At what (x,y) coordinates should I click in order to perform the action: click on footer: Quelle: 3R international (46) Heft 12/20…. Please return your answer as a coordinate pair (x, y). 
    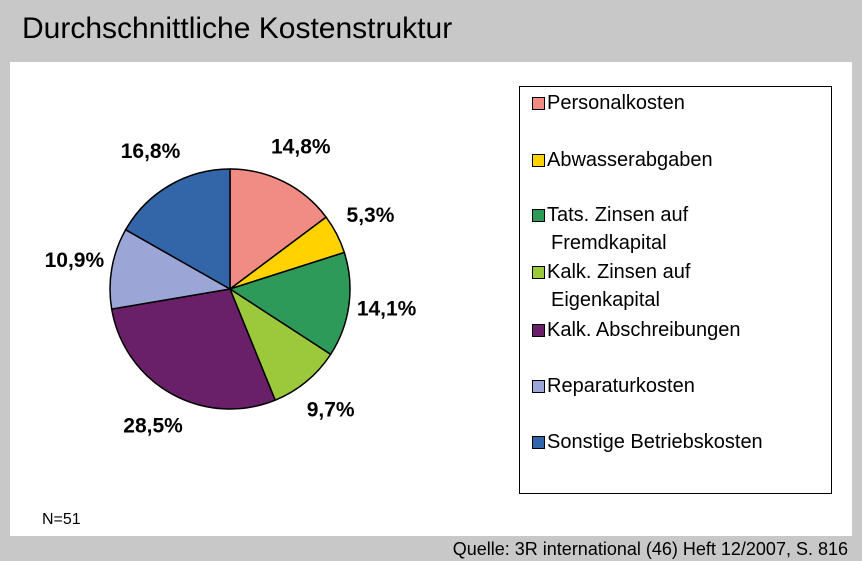
    Looking at the image, I should click on (431, 548).